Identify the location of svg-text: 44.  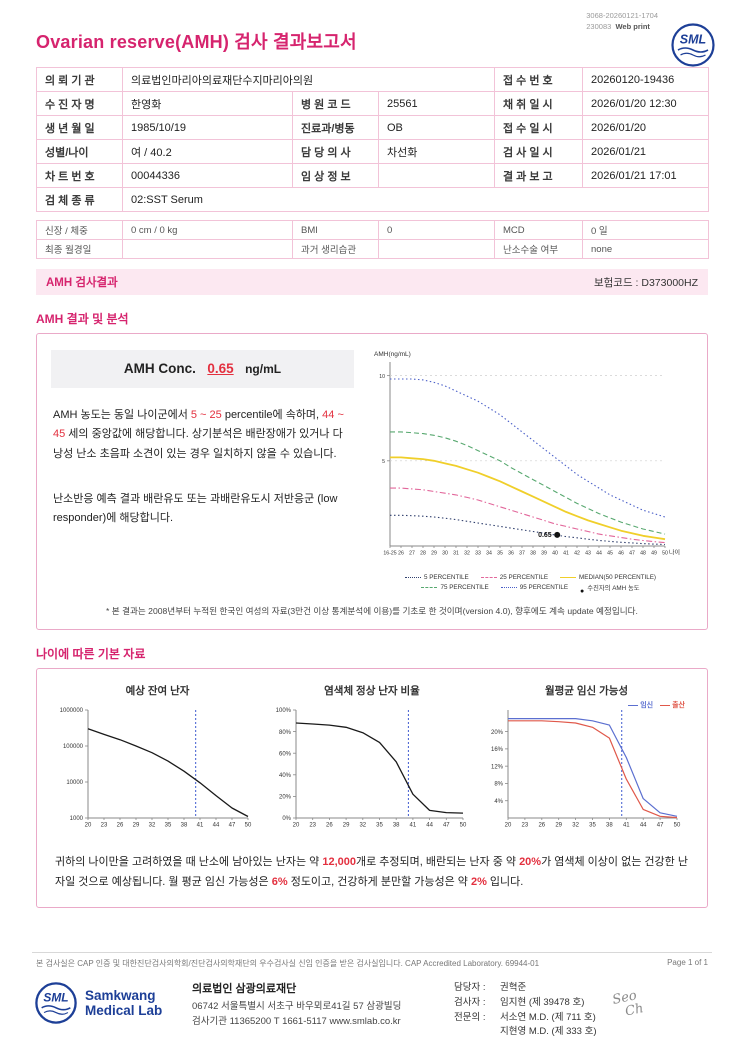
(643, 826).